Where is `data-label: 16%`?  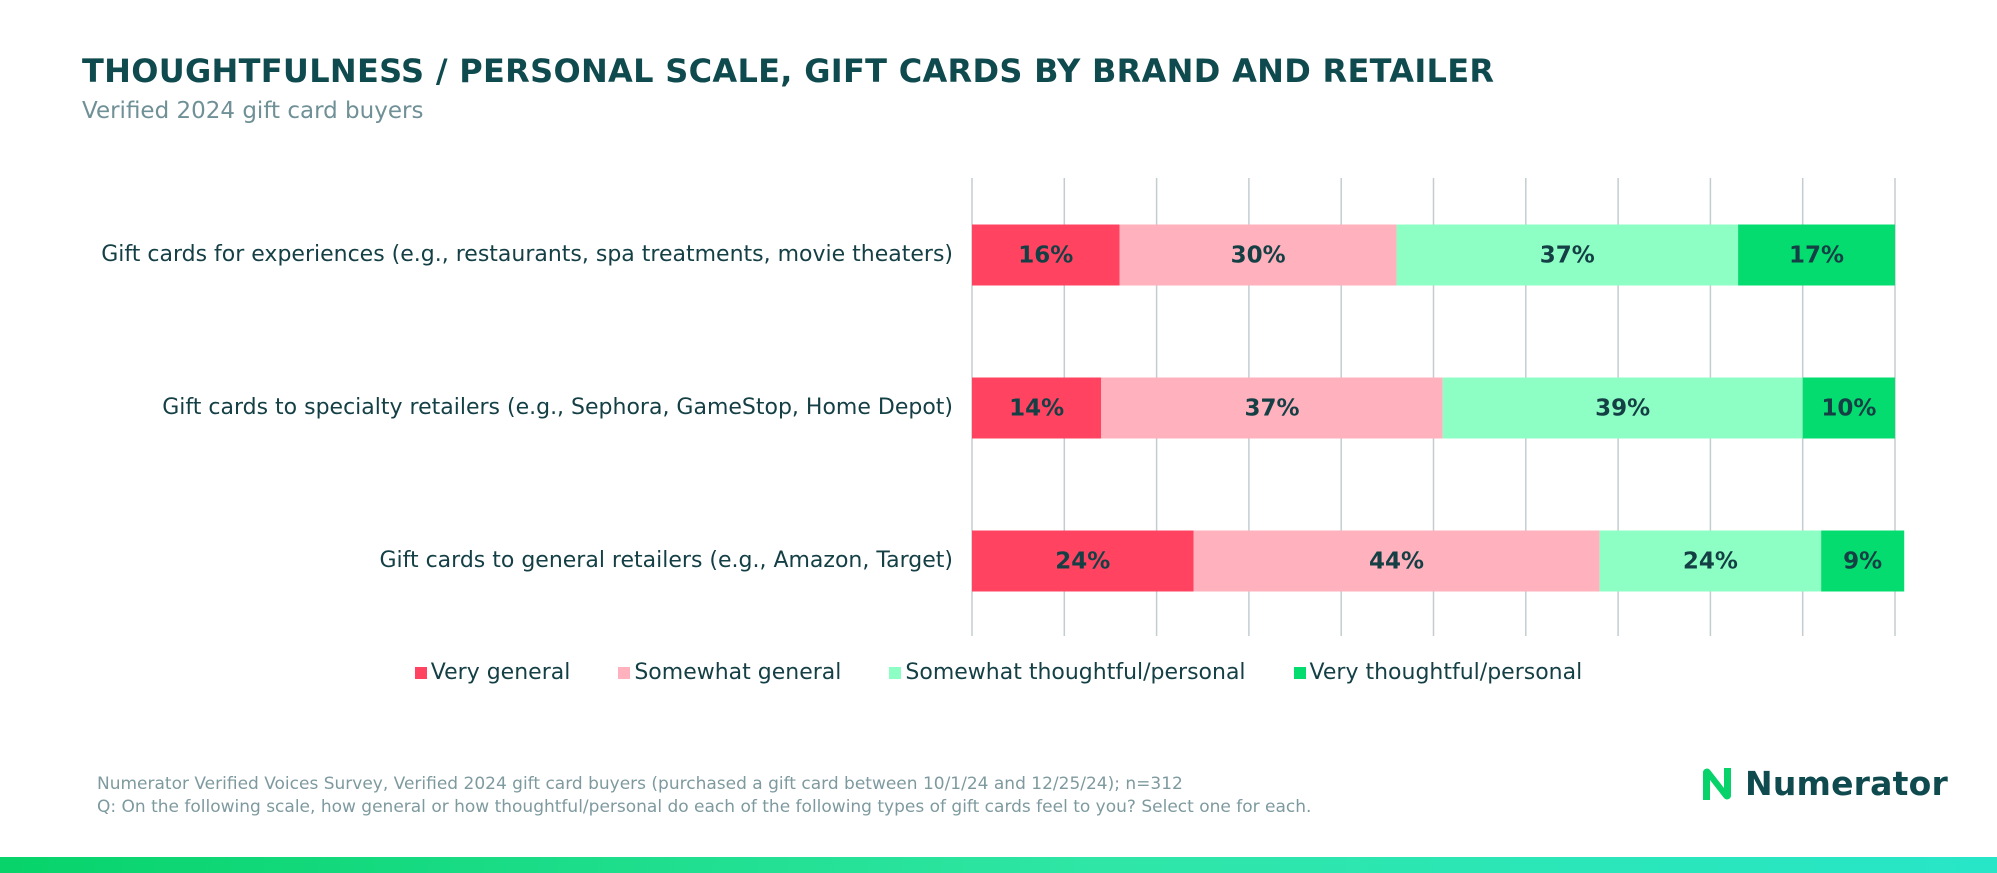
data-label: 16% is located at coordinates (1045, 256).